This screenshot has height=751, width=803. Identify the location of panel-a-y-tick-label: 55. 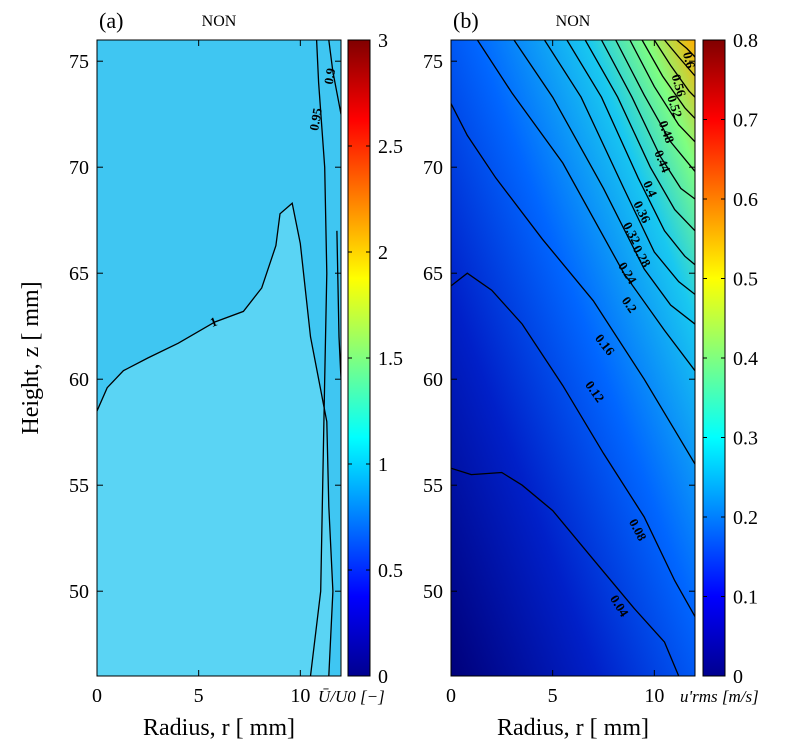
(79, 486).